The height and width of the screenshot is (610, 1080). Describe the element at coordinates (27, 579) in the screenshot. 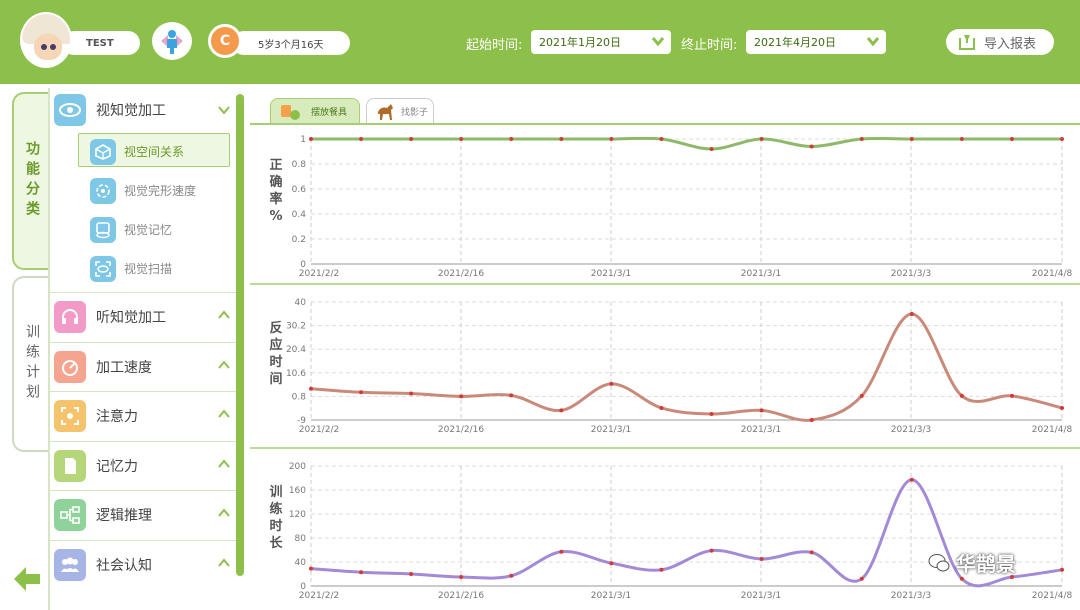

I see `back-arrow-icon` at that location.